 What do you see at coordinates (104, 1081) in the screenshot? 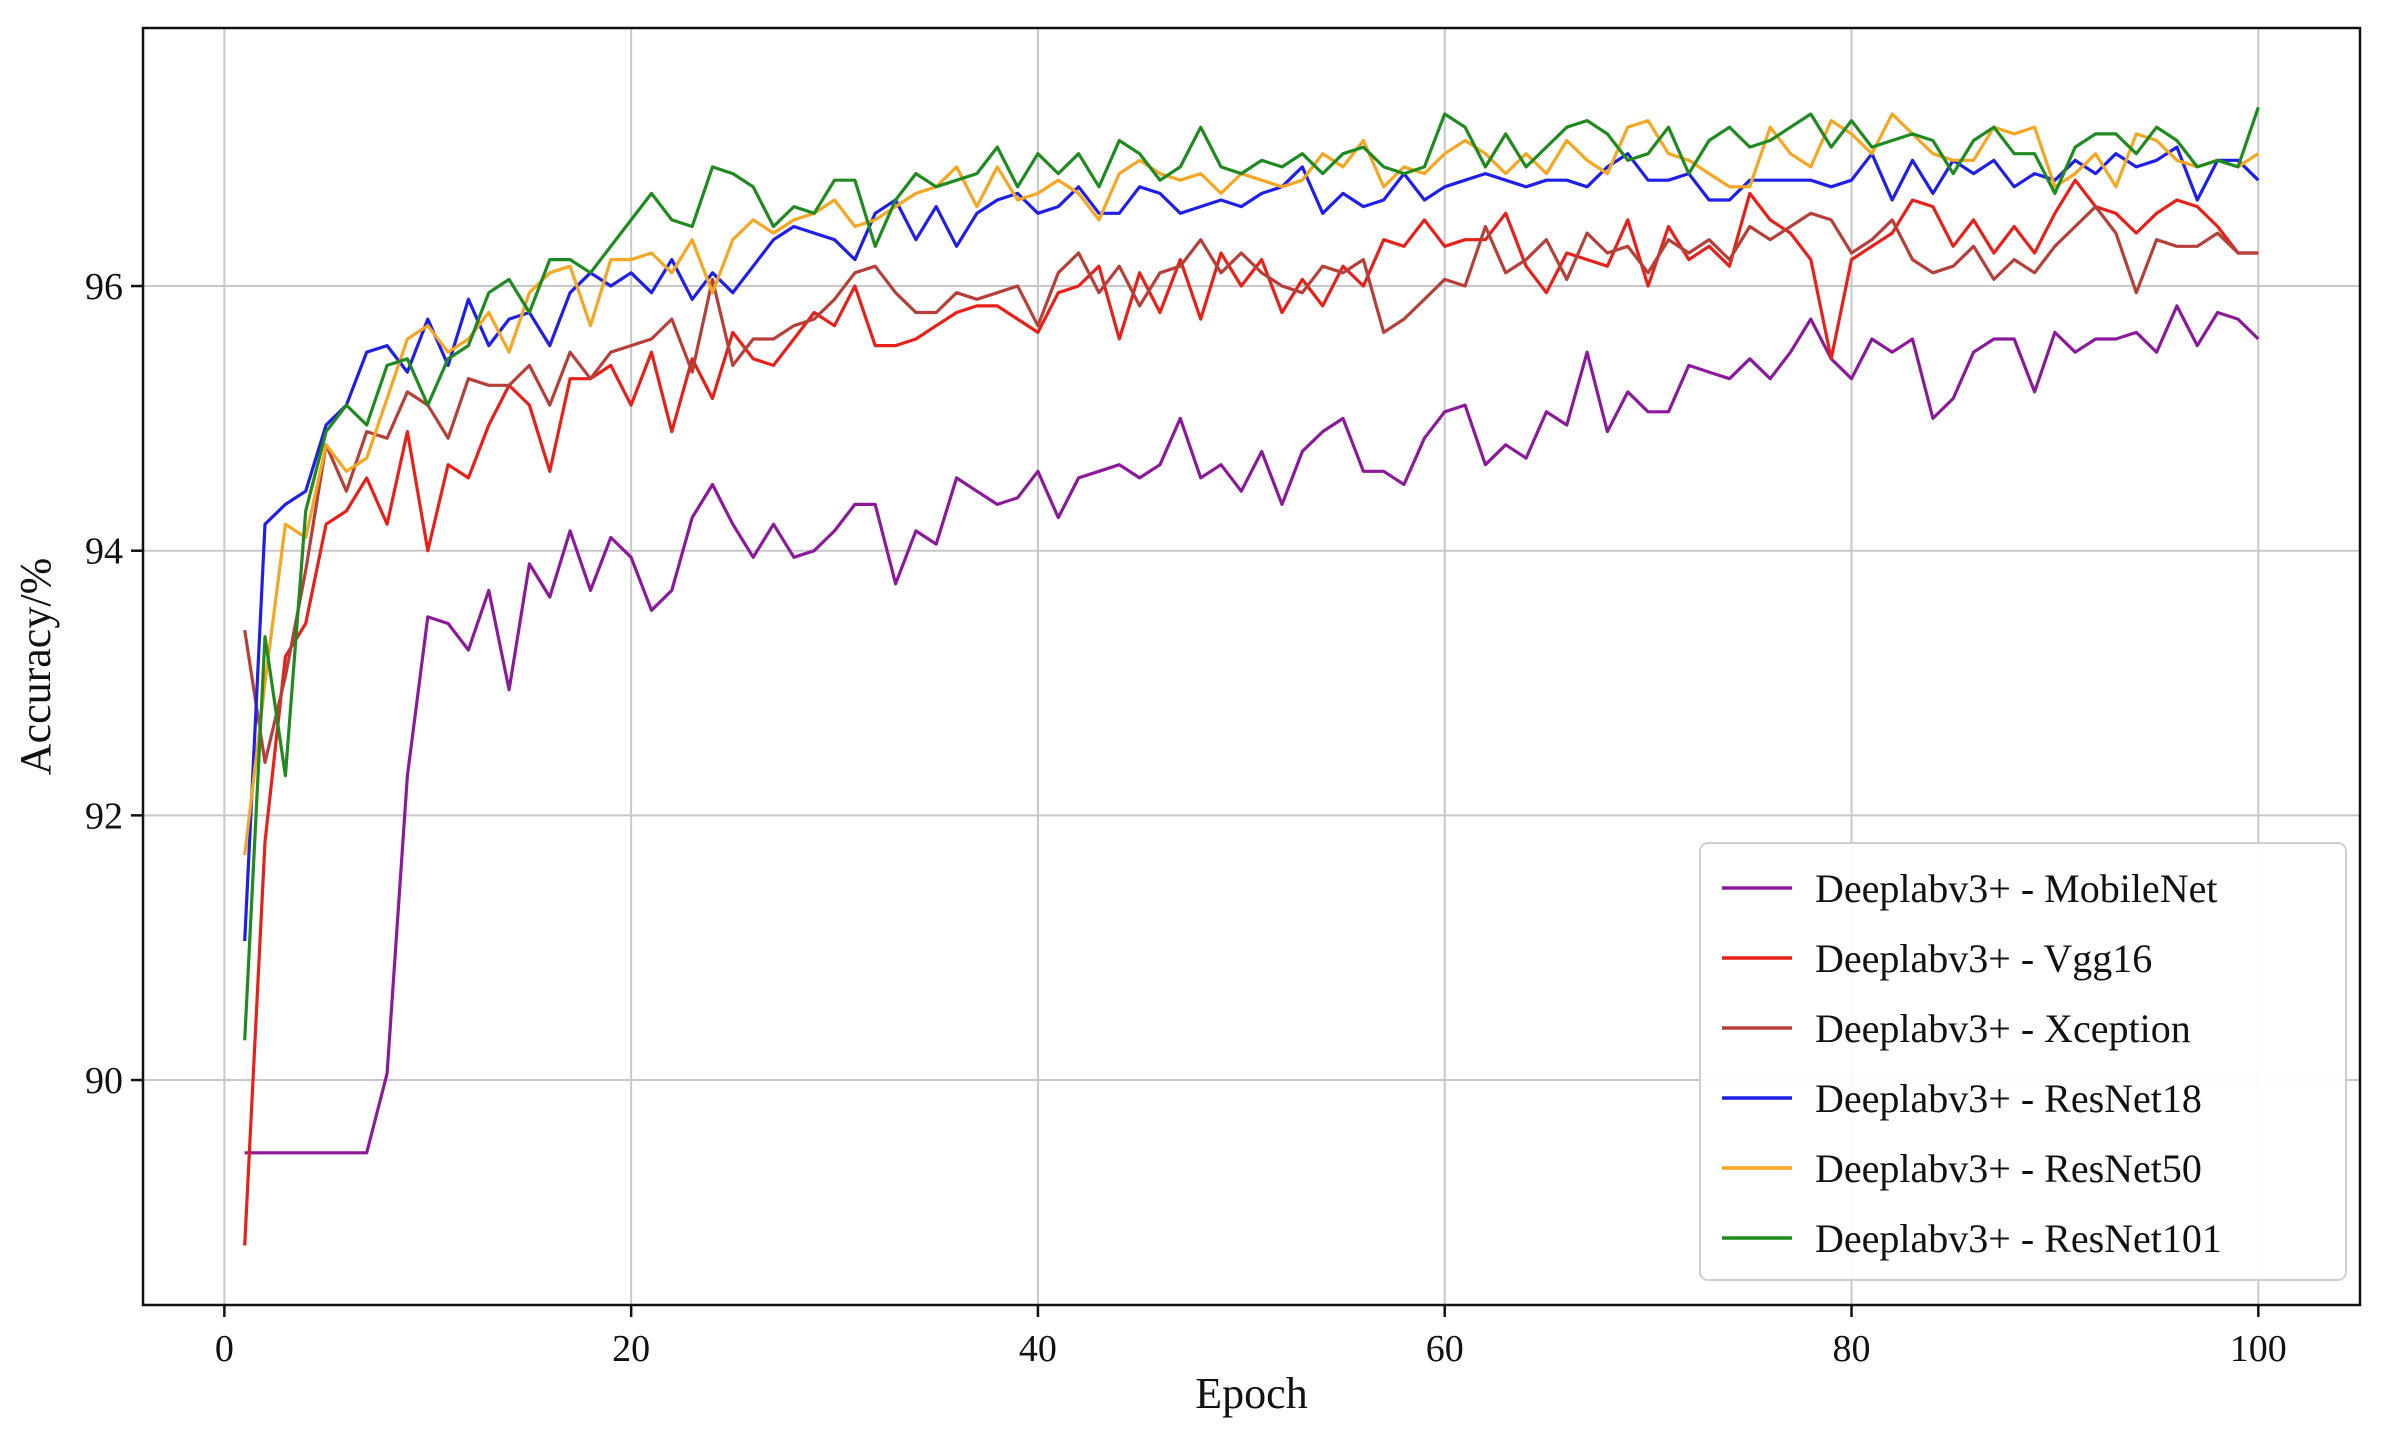
I see `y-tick-label: 90` at bounding box center [104, 1081].